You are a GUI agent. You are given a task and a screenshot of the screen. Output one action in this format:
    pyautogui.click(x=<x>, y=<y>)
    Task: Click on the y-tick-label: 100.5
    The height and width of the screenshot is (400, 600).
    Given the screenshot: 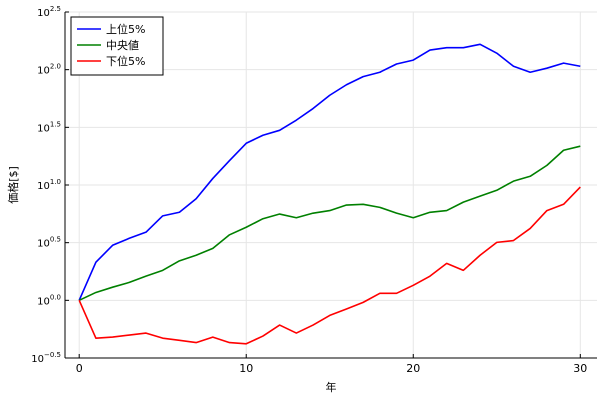 What is the action you would take?
    pyautogui.click(x=49, y=243)
    